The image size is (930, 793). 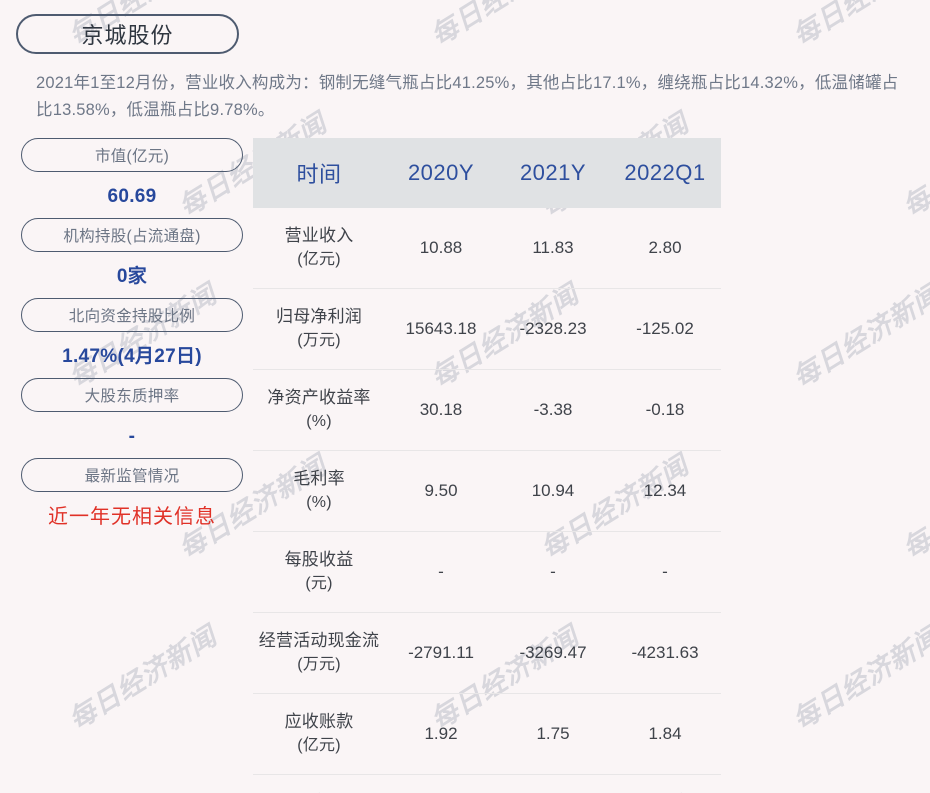 I want to click on metric-value-main: 60.69, so click(x=132, y=196).